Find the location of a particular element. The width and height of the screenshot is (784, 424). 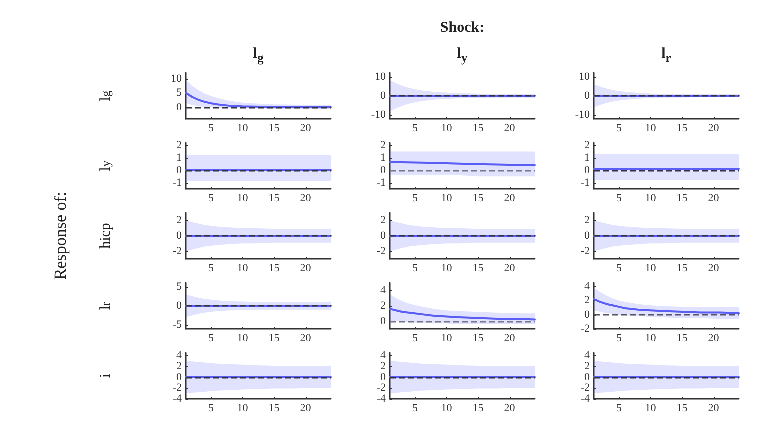

chart-title: l$_{r}$ is located at coordinates (666, 56).